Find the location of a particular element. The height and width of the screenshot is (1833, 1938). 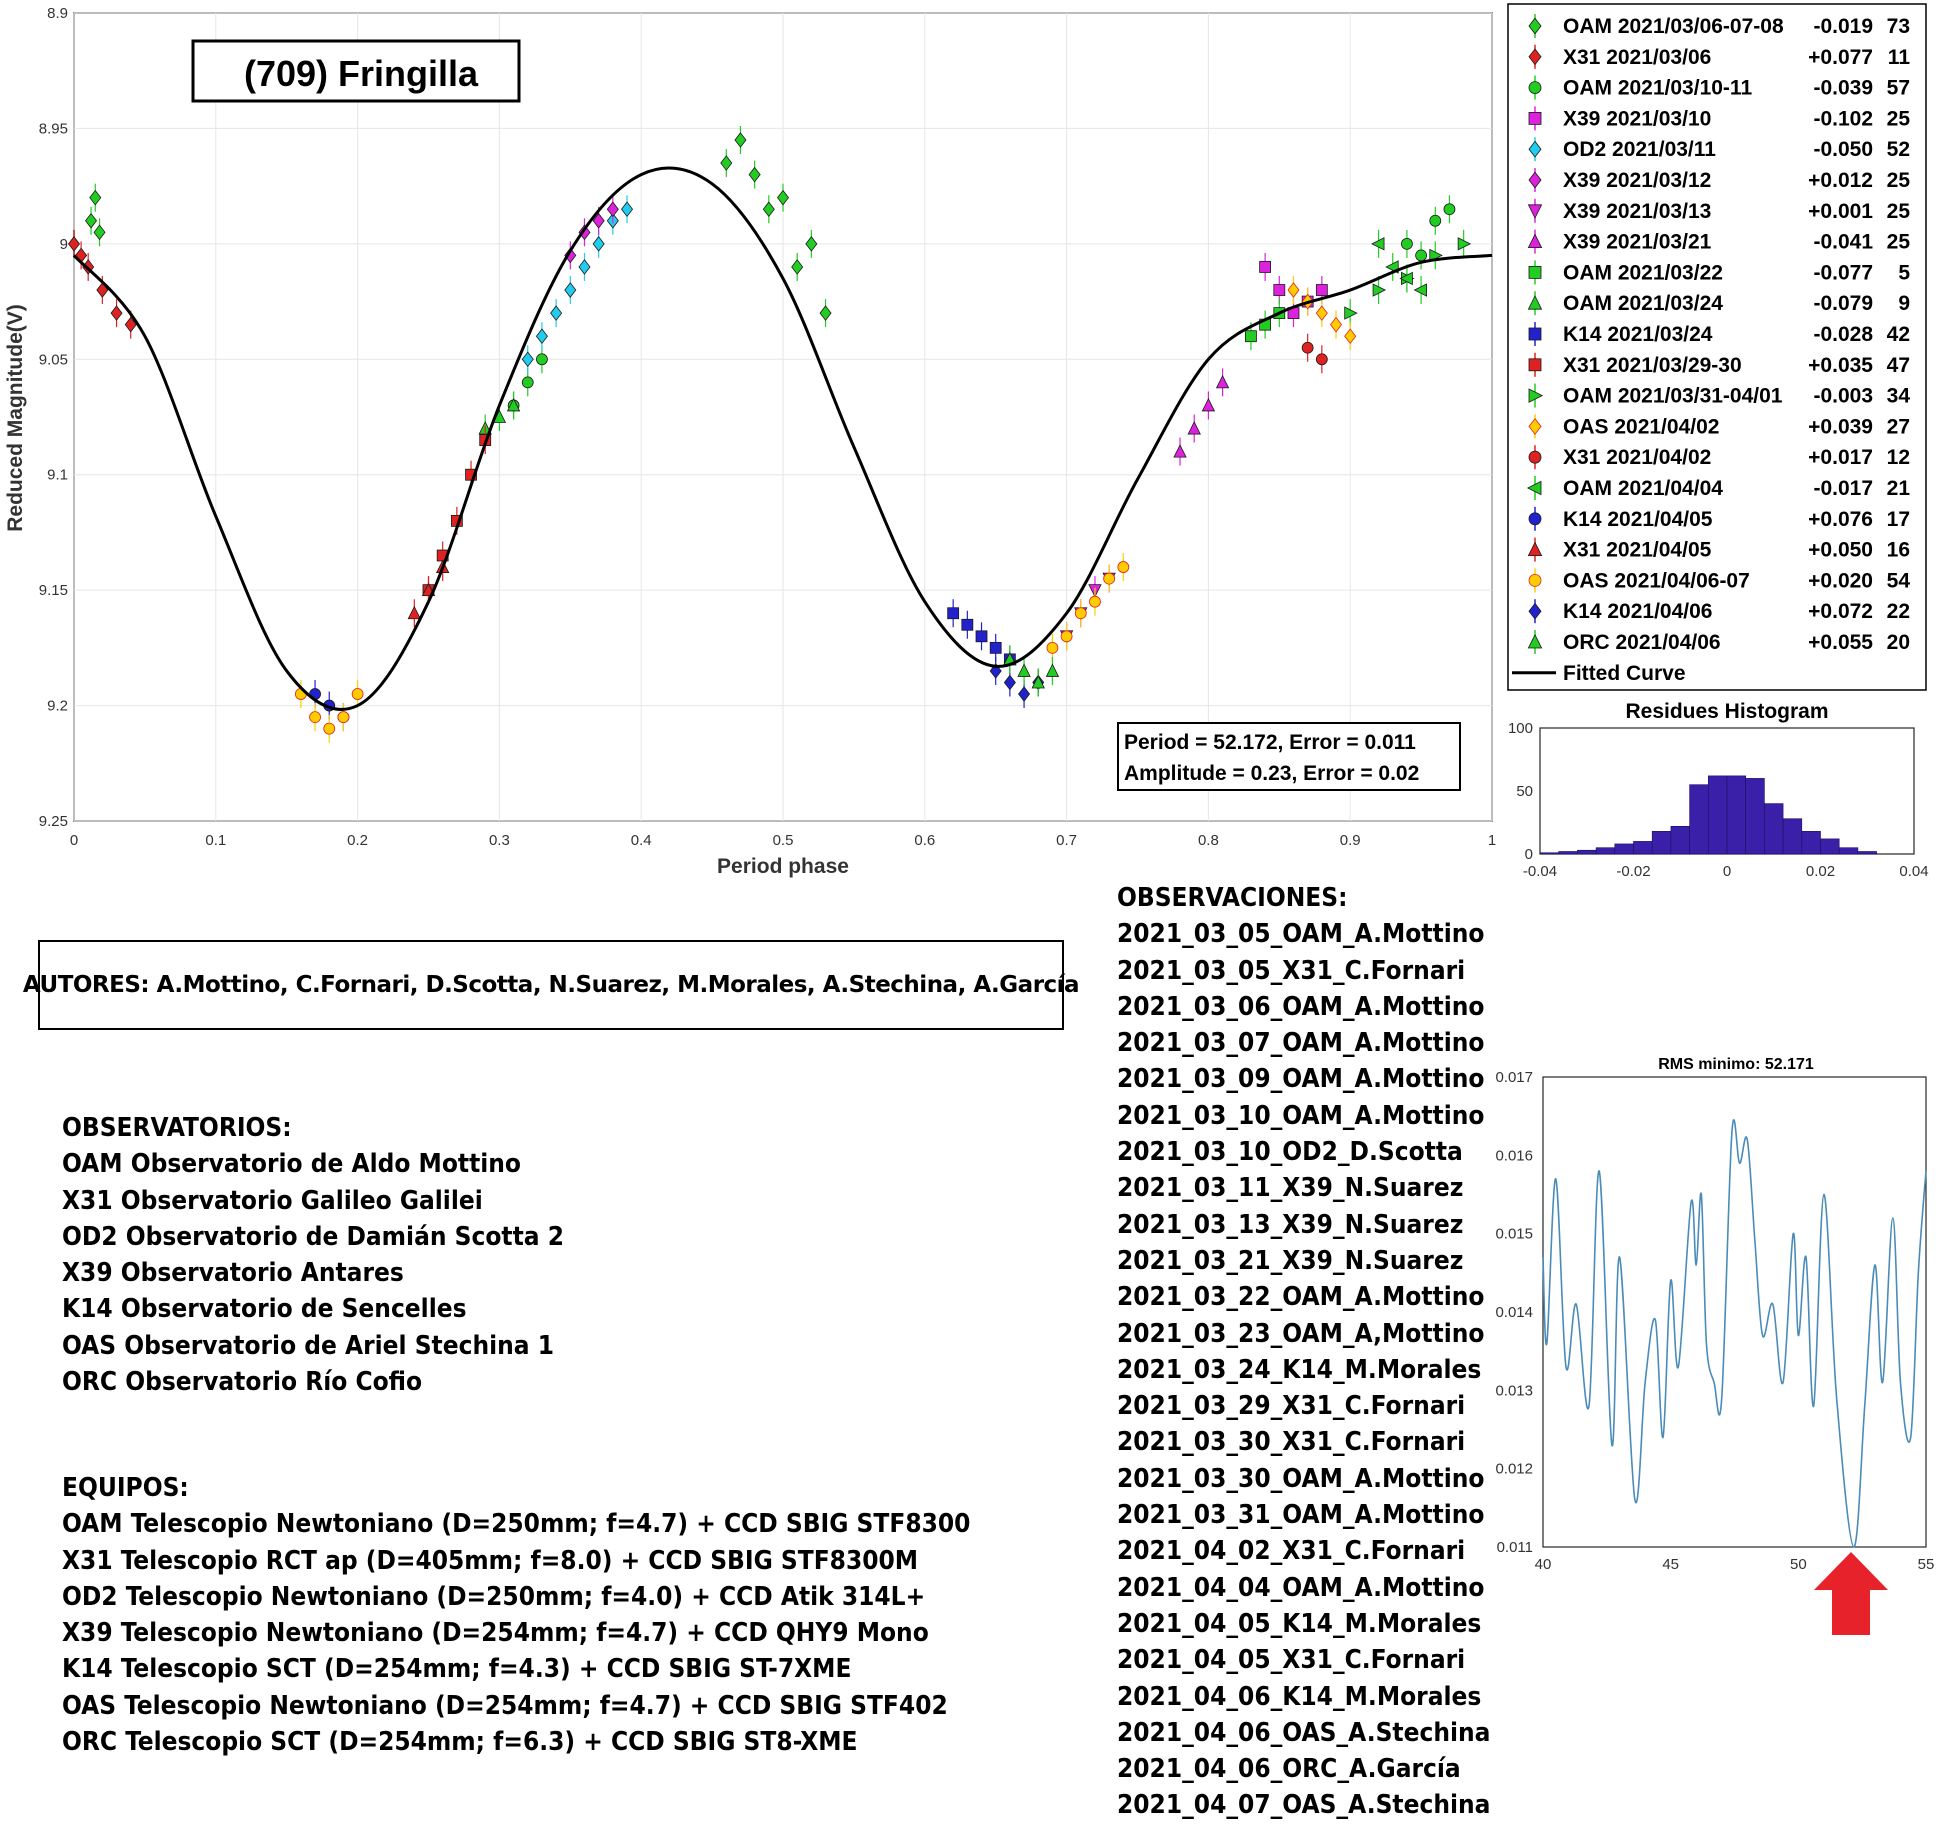

observatorio-item: K14 Observatorio de Sencelles is located at coordinates (264, 1309).